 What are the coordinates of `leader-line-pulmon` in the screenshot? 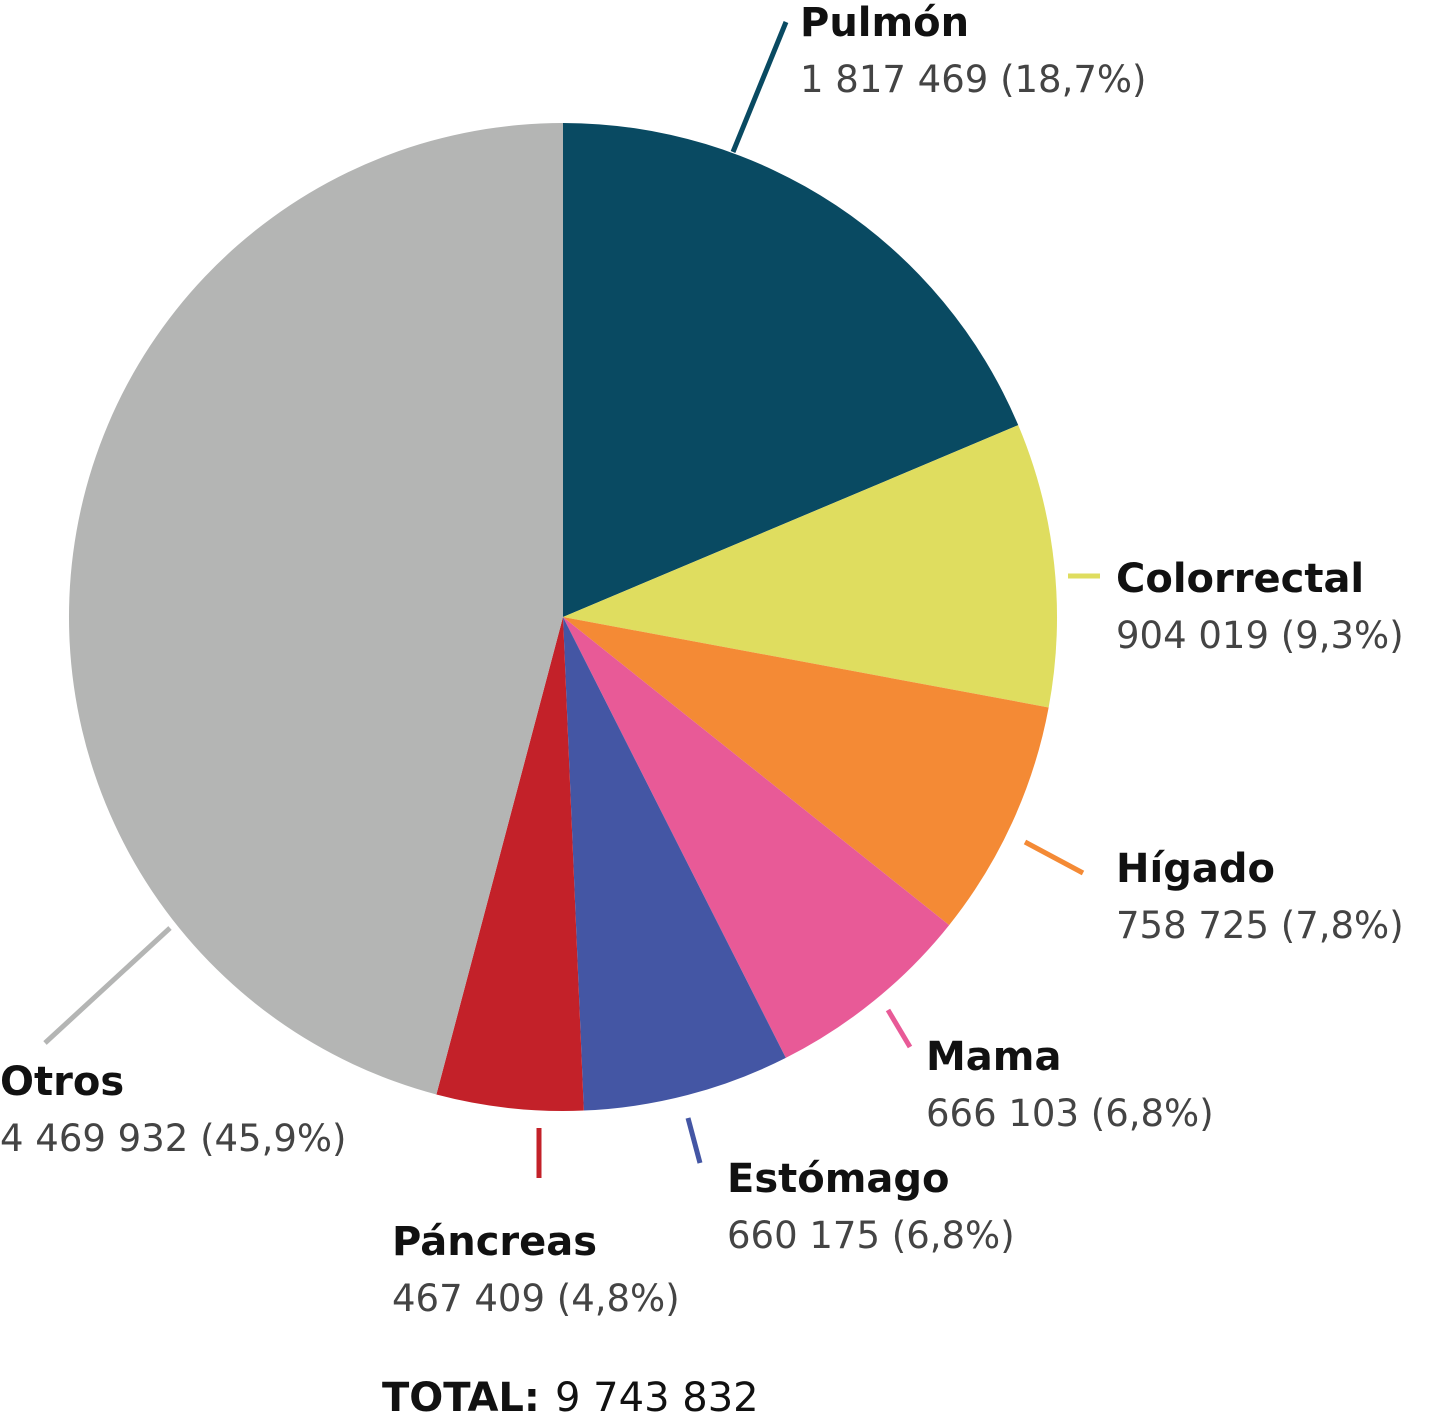 It's located at (759, 87).